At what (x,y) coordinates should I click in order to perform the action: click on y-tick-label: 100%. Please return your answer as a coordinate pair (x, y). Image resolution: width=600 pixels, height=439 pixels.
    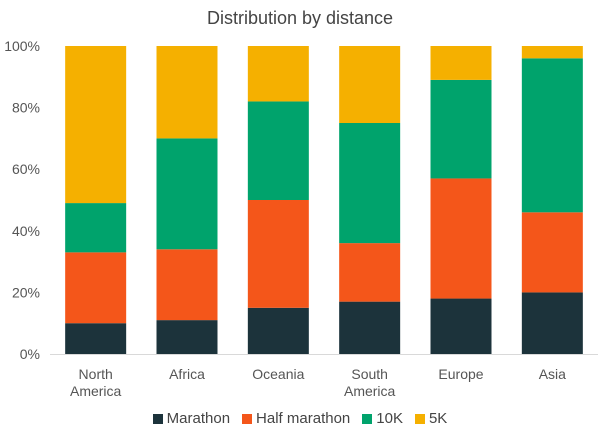
    Looking at the image, I should click on (22, 46).